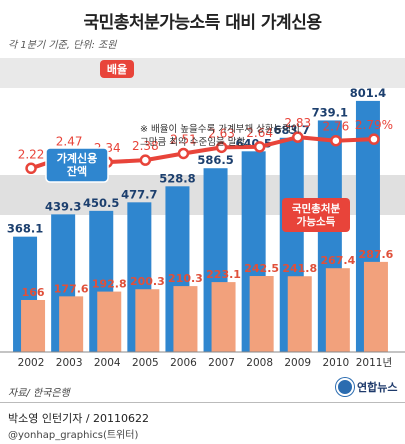  What do you see at coordinates (377, 387) in the screenshot?
I see `logo-text: 연합뉴스` at bounding box center [377, 387].